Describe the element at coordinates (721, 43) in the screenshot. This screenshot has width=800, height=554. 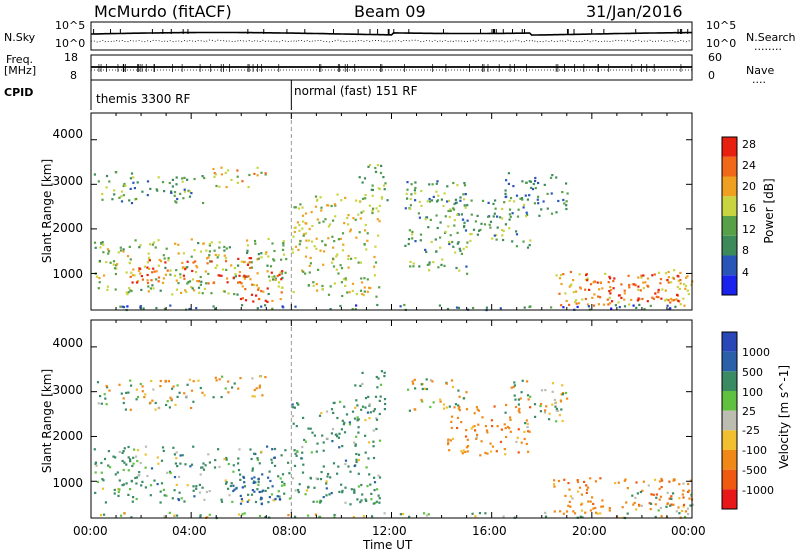
I see `noise-lo-right: 10^0` at that location.